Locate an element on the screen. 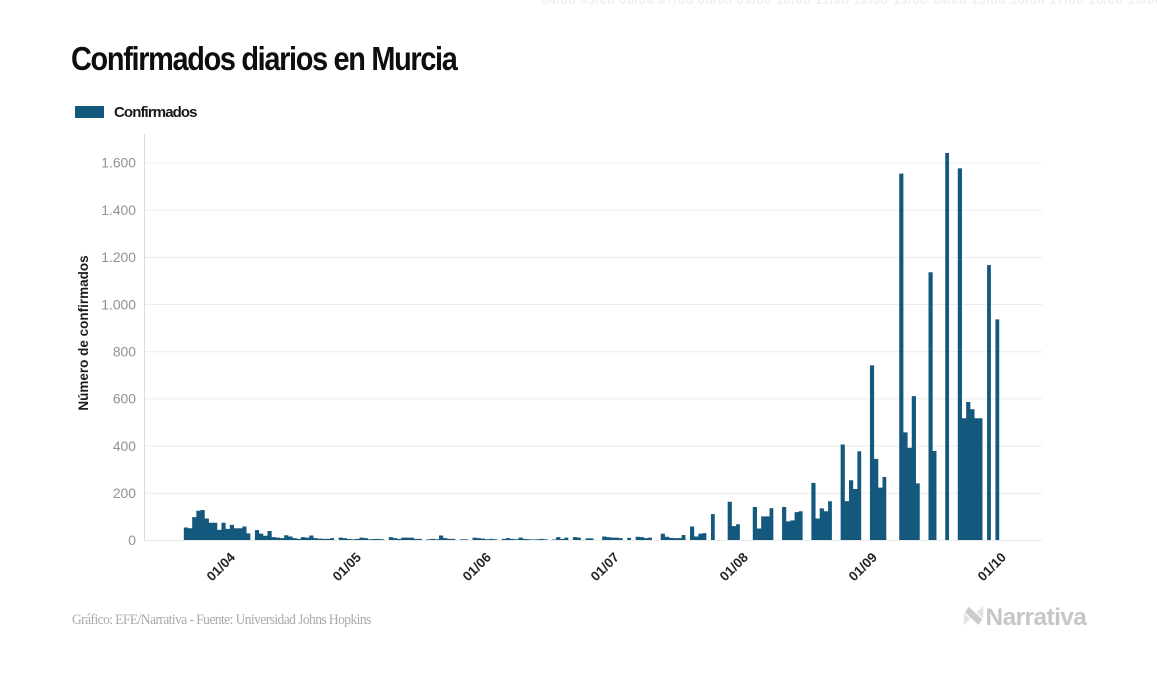 Image resolution: width=1157 pixels, height=674 pixels. svg-text: 1.200 is located at coordinates (118, 257).